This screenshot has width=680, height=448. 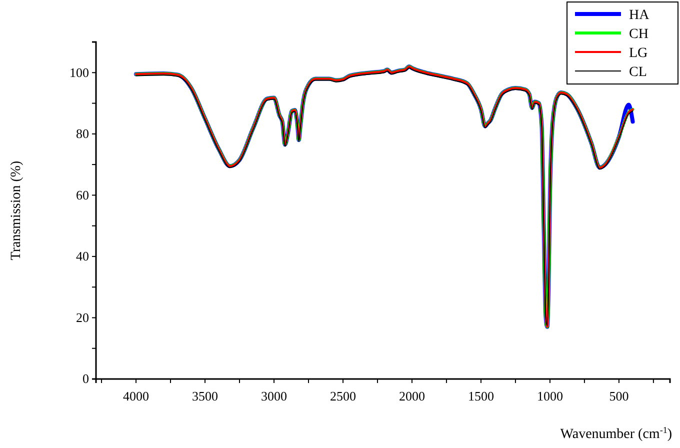 I want to click on x-tick-label: 3000, so click(x=273, y=396).